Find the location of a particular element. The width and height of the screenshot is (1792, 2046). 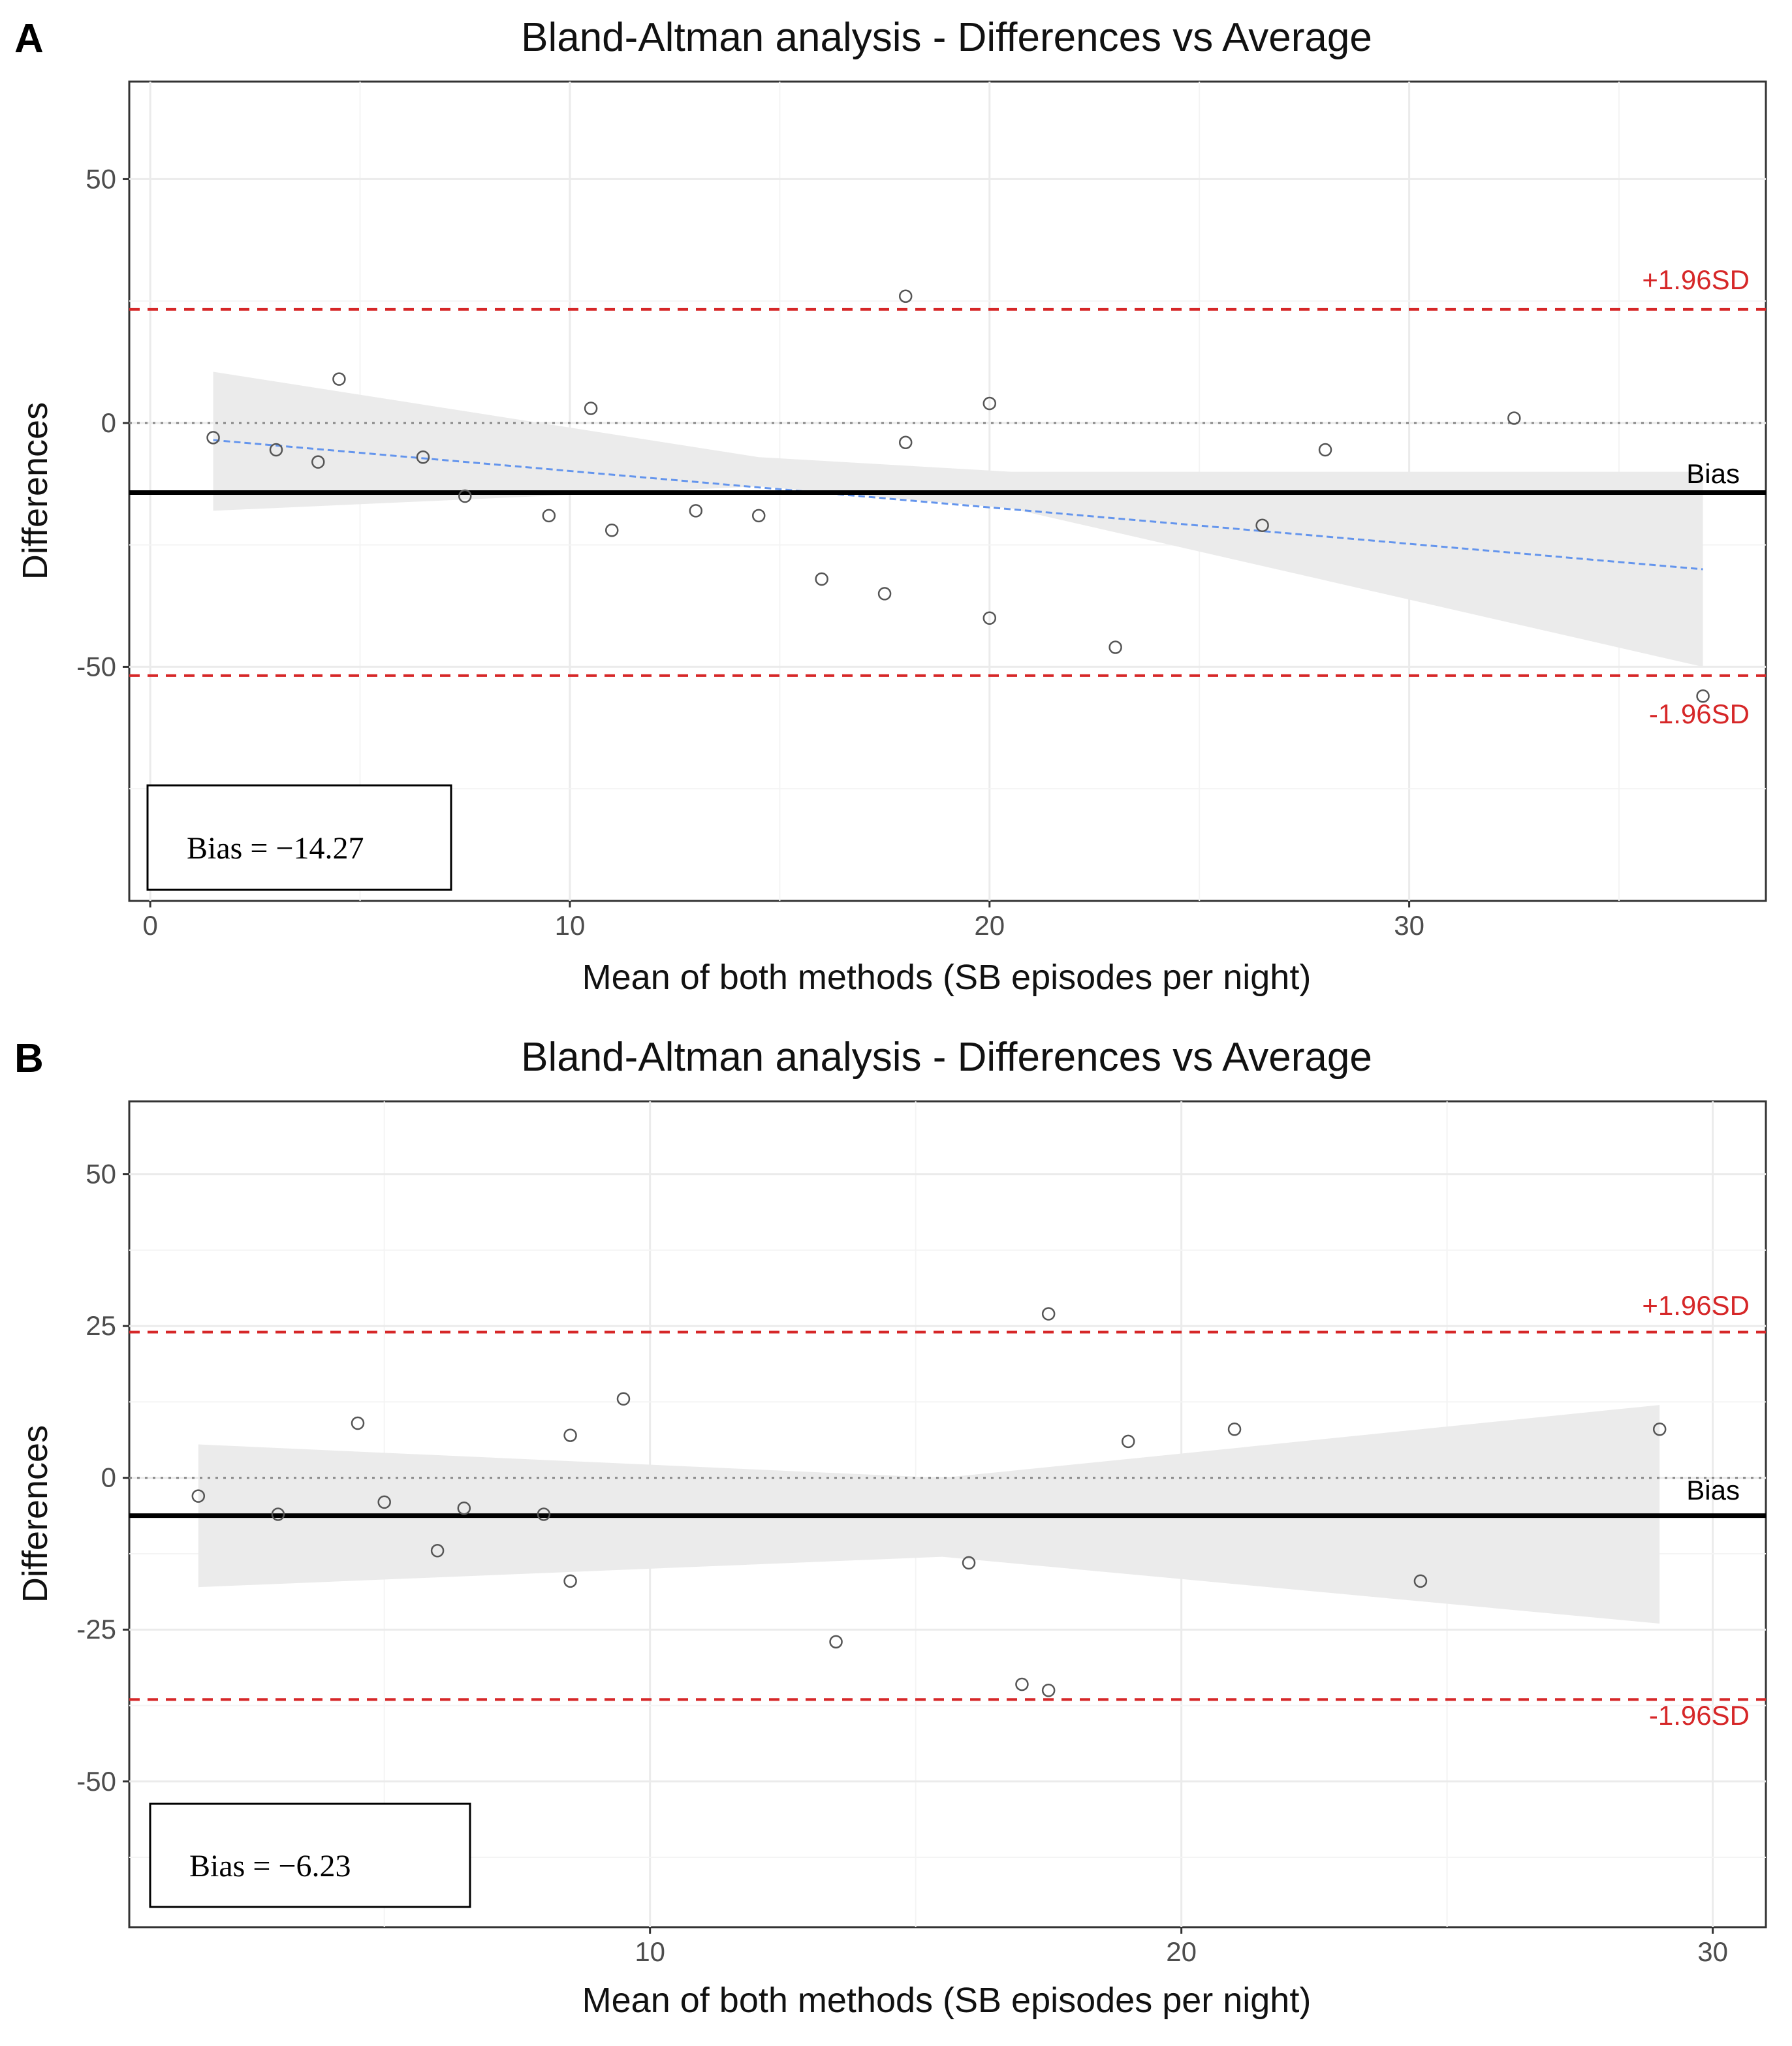

y-tick-label: 25 is located at coordinates (101, 1325).